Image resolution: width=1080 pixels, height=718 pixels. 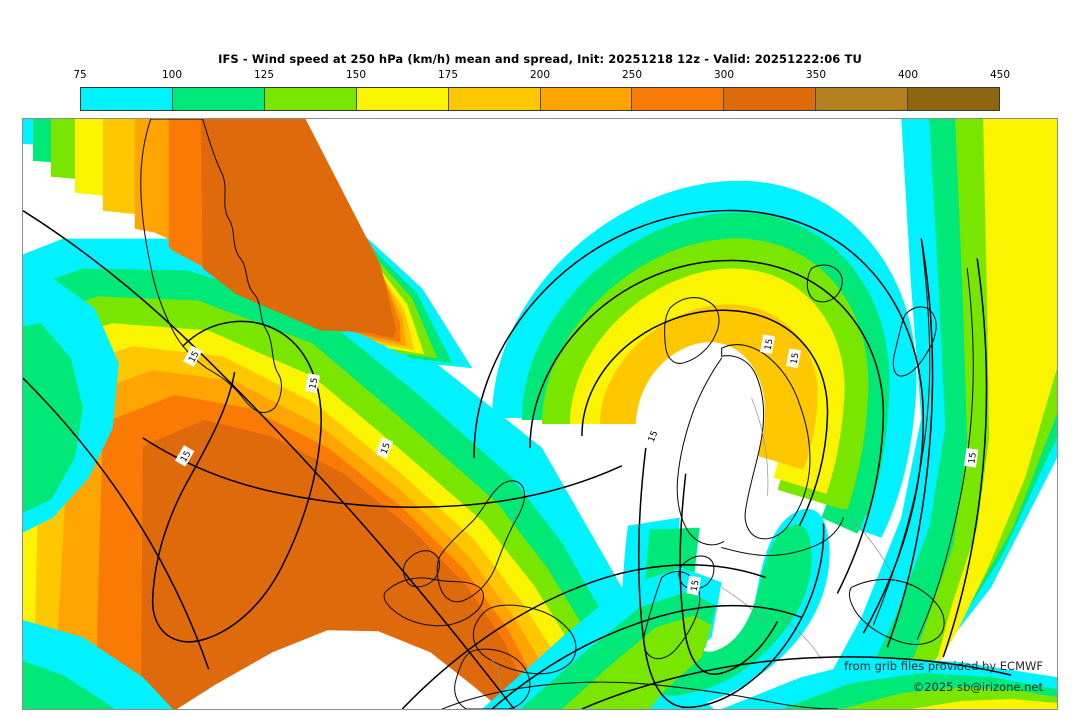 What do you see at coordinates (816, 75) in the screenshot?
I see `colorbar-tick-350: 350` at bounding box center [816, 75].